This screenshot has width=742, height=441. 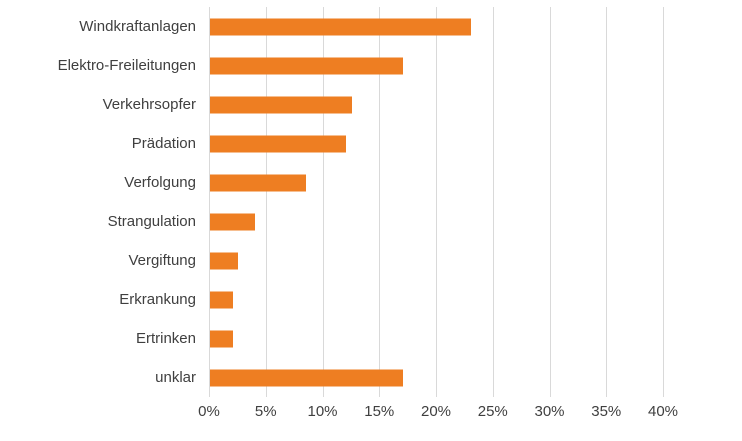 I want to click on bar-row: 12.5, so click(x=436, y=104).